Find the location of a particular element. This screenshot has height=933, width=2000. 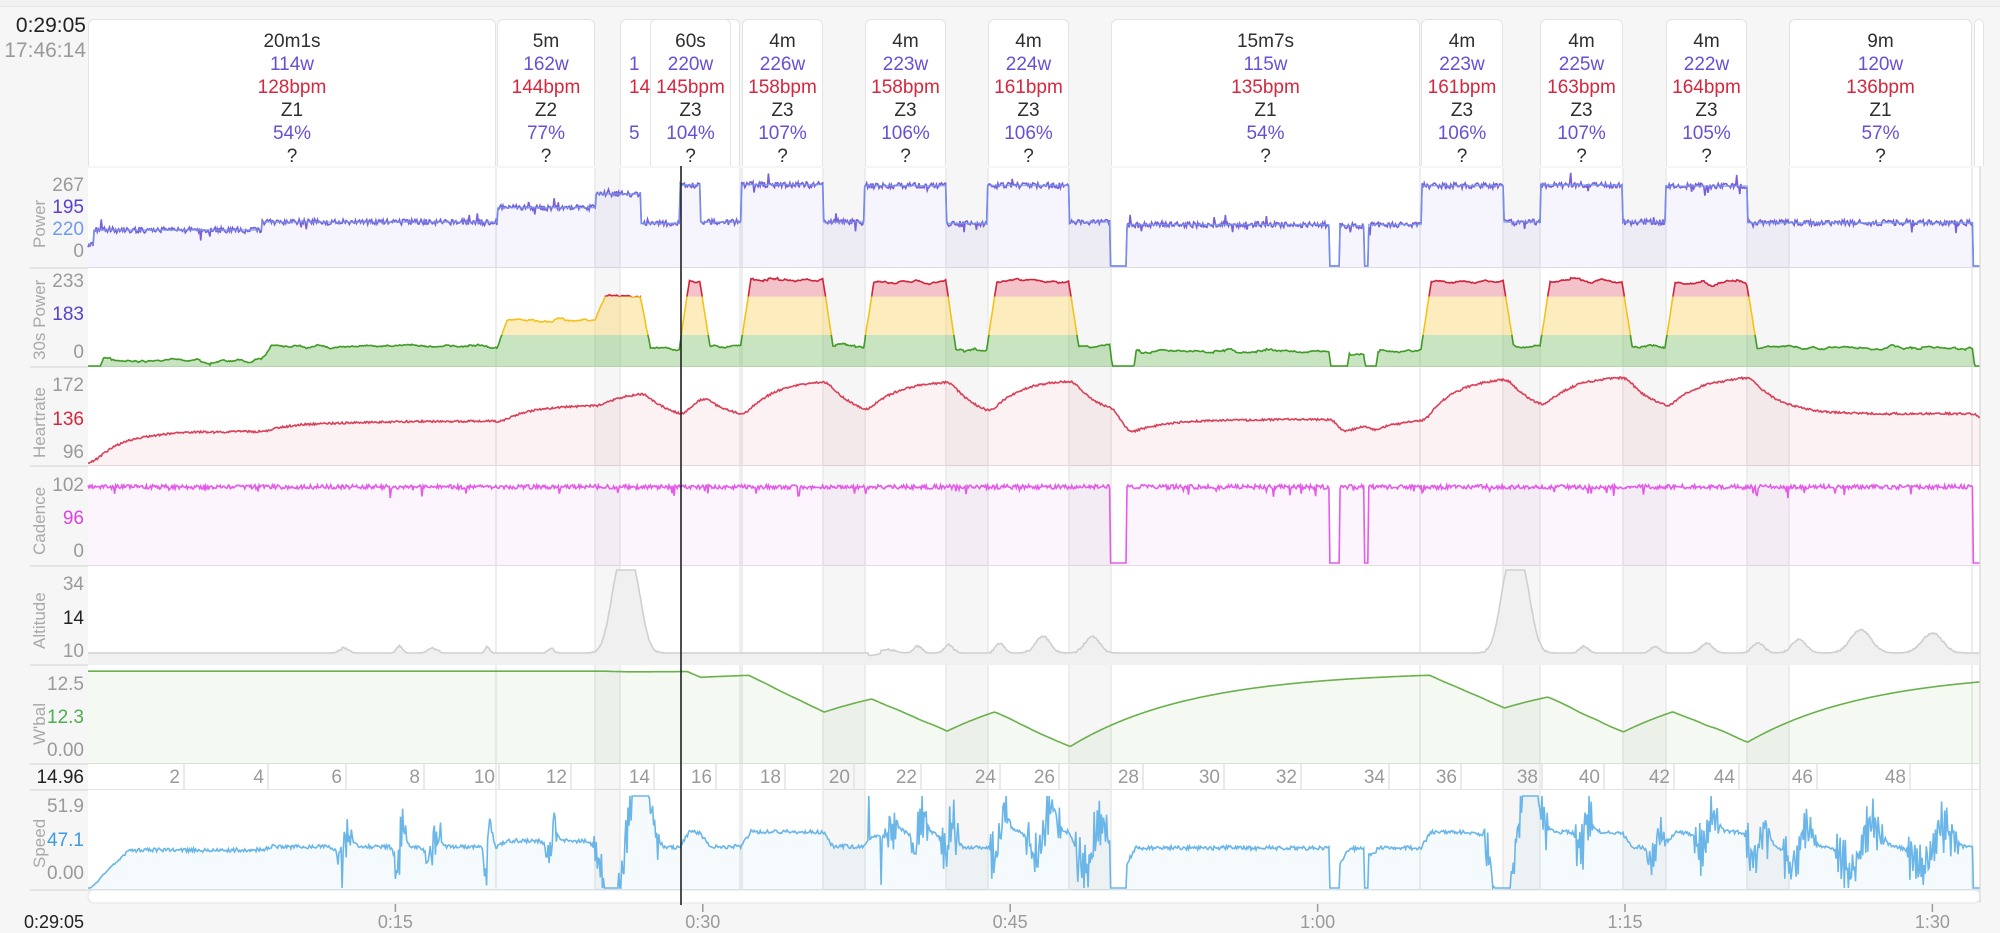

interval-power: 1 is located at coordinates (634, 64).